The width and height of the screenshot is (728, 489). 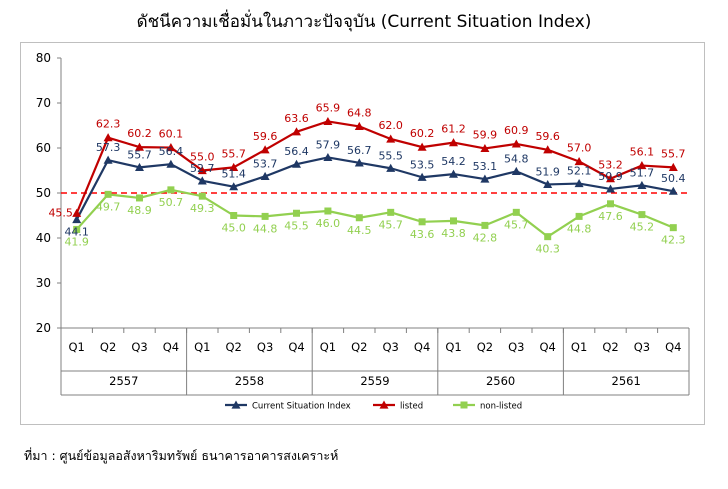 I want to click on data-label: 50.7, so click(x=171, y=202).